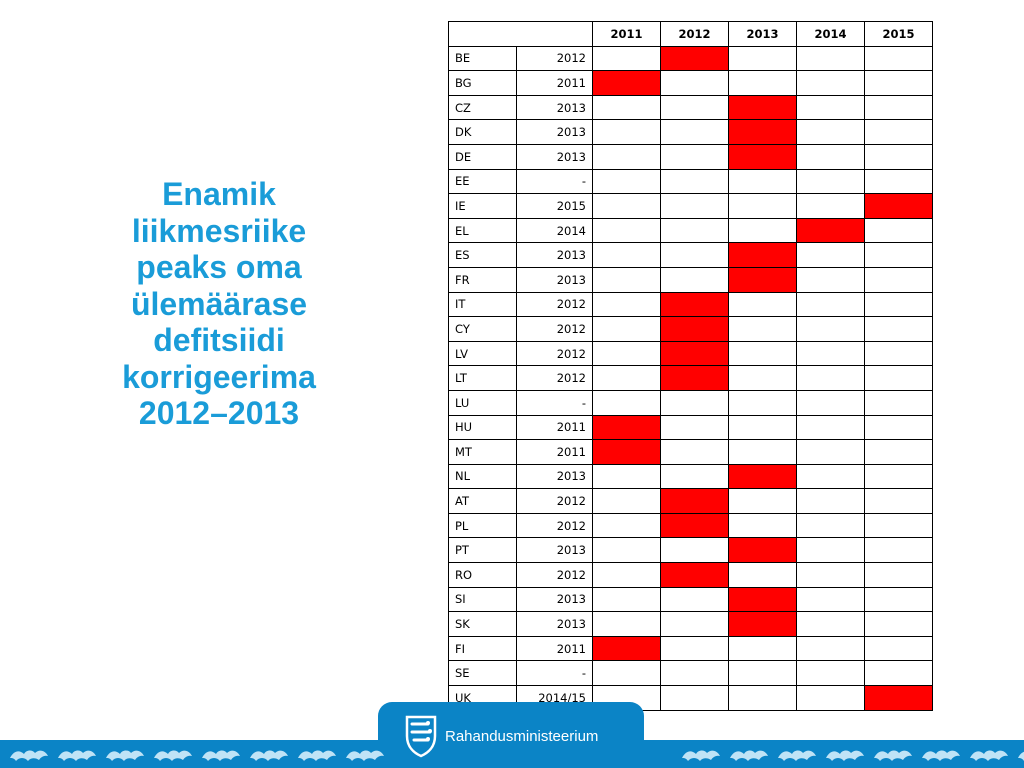 The height and width of the screenshot is (768, 1024). Describe the element at coordinates (482, 599) in the screenshot. I see `country-code-cell: SI` at that location.